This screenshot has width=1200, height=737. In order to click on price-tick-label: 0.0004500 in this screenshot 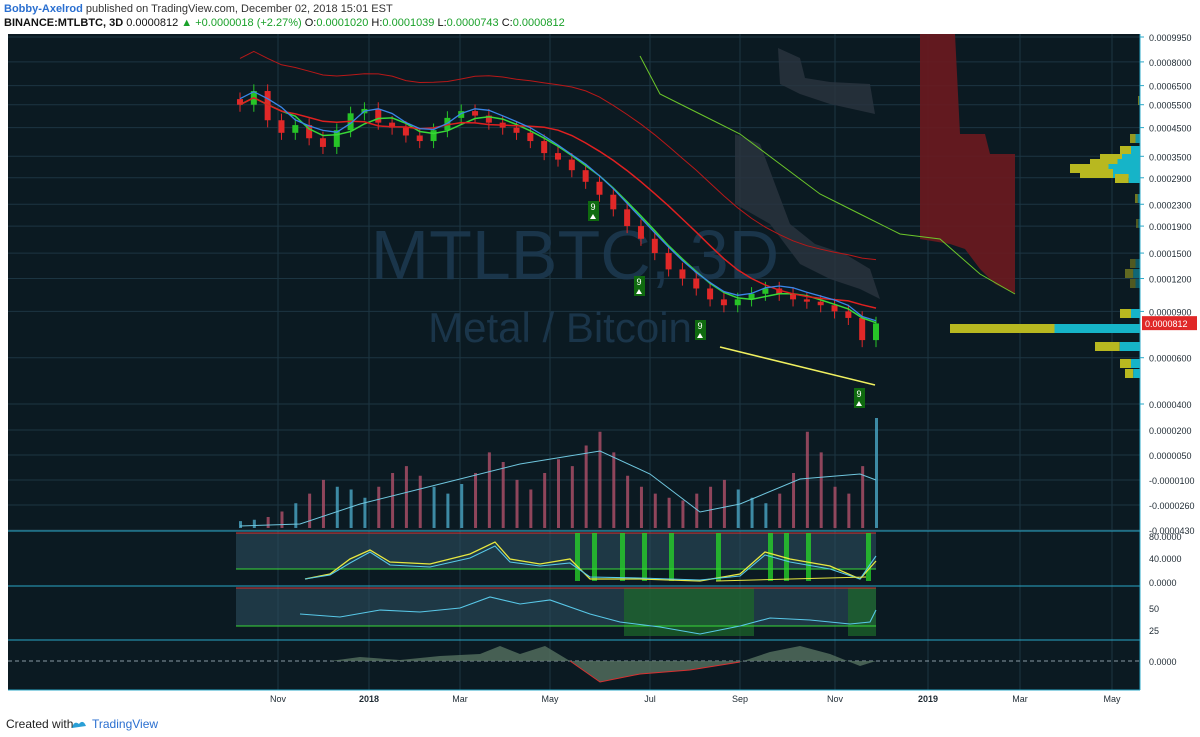, I will do `click(1170, 129)`.